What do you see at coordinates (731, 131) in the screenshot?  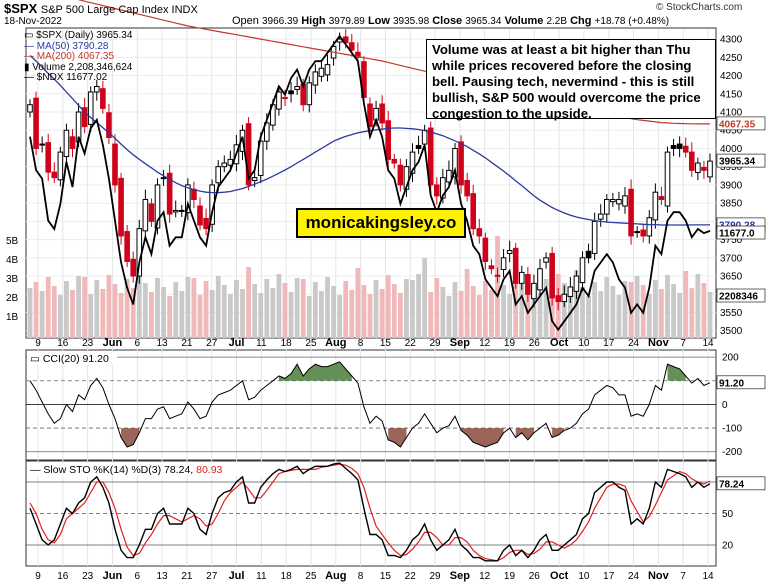 I see `price-tick-label: 4050` at bounding box center [731, 131].